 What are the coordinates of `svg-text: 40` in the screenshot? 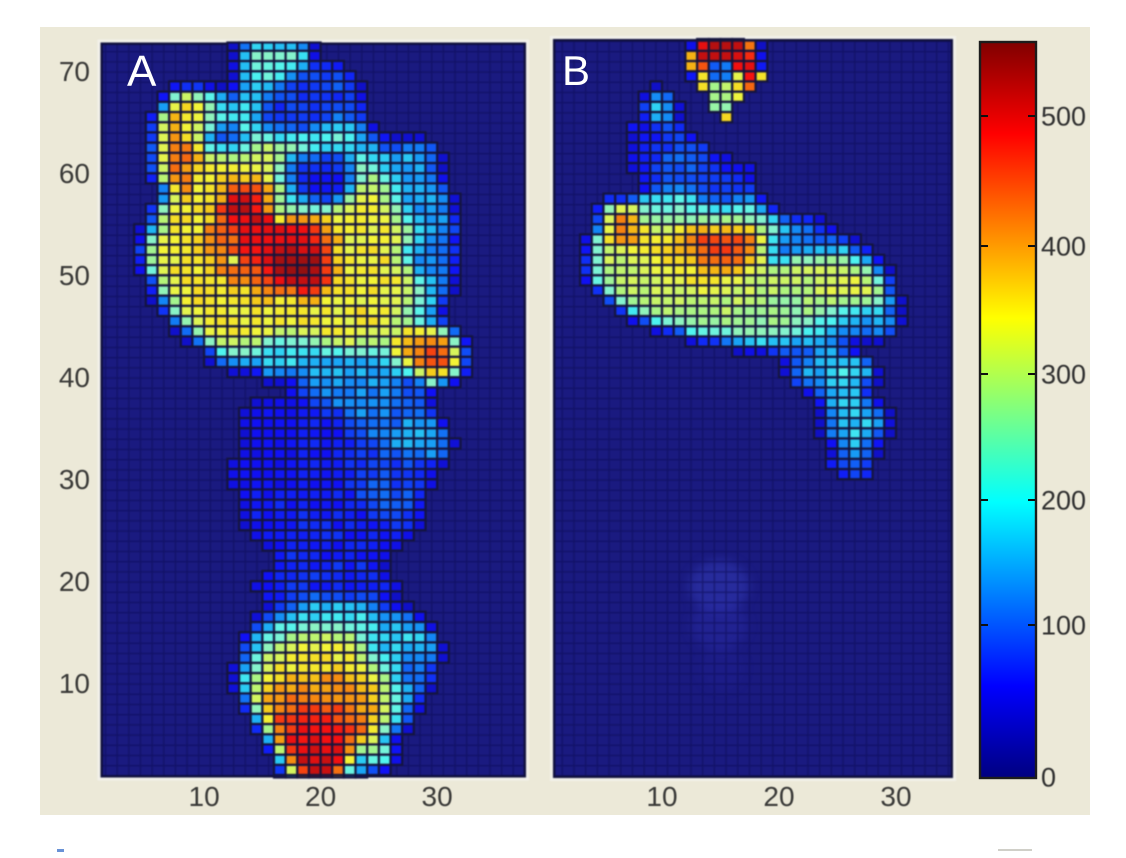 It's located at (74, 377).